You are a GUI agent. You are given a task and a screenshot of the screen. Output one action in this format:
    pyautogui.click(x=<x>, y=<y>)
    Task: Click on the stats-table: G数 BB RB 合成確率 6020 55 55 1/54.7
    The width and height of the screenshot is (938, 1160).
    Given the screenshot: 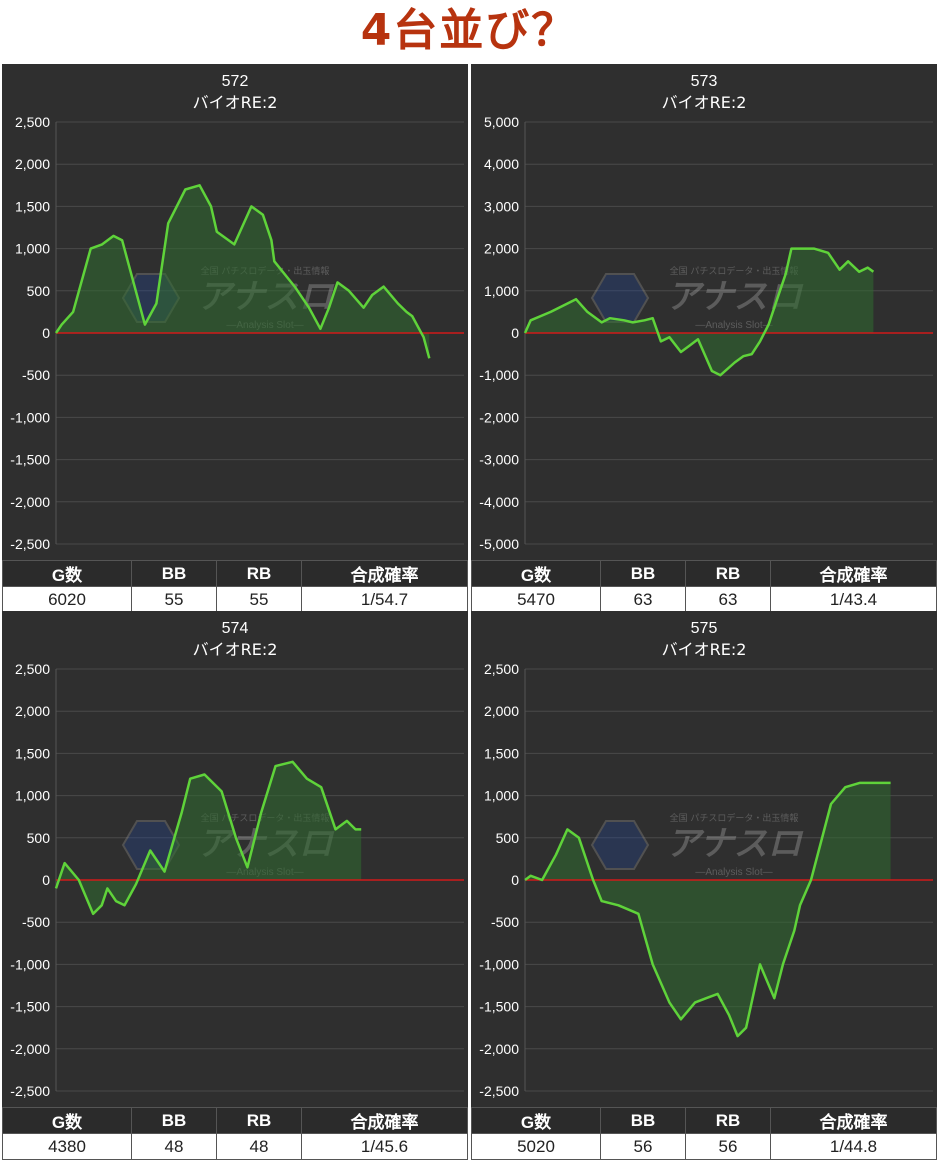 What is the action you would take?
    pyautogui.click(x=235, y=586)
    